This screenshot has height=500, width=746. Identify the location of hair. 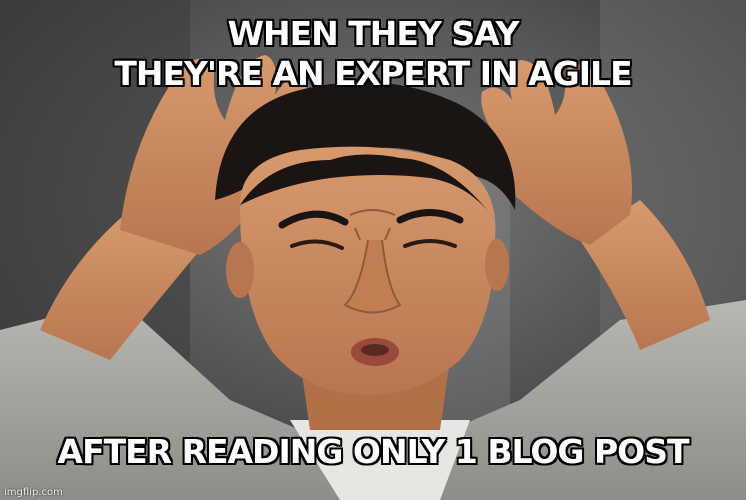
(365, 146).